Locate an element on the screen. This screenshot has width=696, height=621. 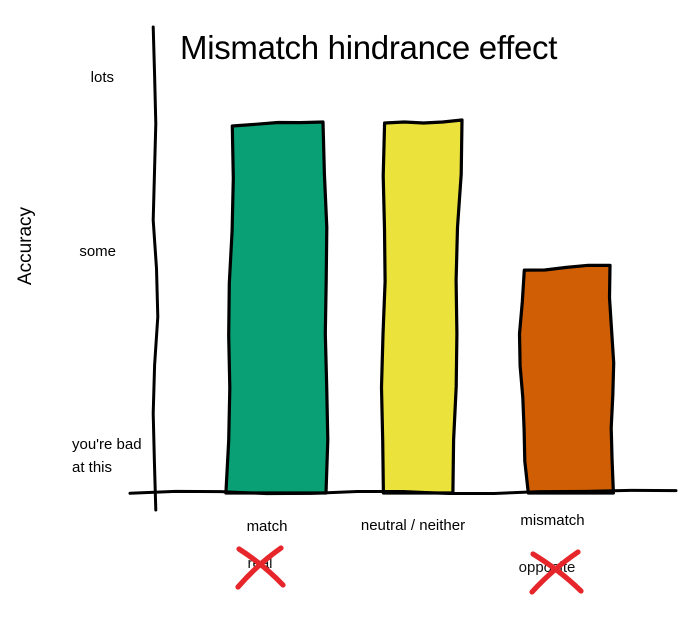
x-category-neutral-neither: neutral / neither is located at coordinates (413, 525).